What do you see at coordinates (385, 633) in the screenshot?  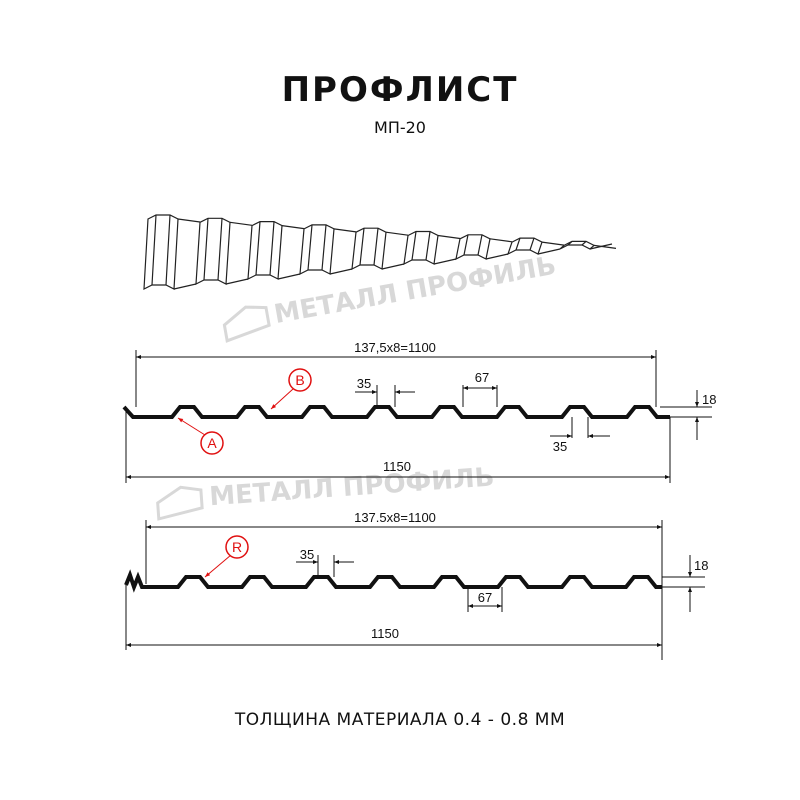 I see `profile-b-width-dim: 1150` at bounding box center [385, 633].